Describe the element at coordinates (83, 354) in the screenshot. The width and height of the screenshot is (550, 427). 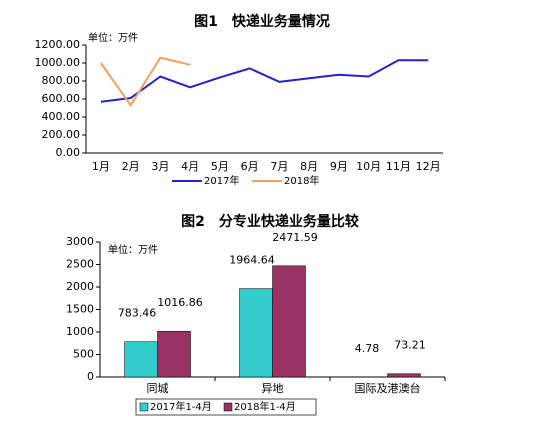
I see `y-tick-label: 500` at that location.